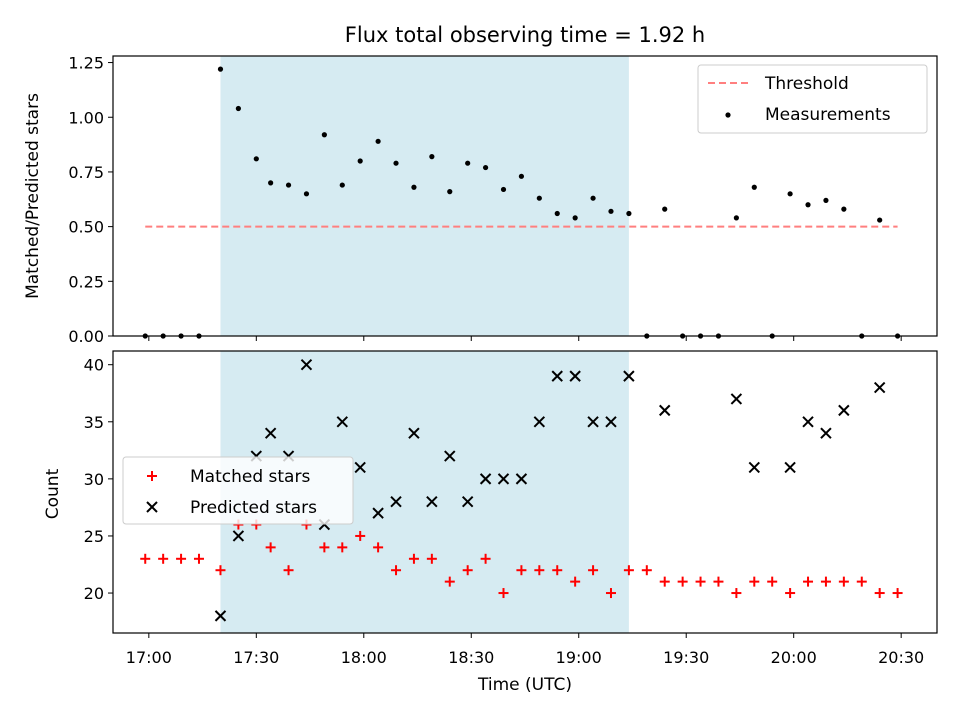 The image size is (960, 720). Describe the element at coordinates (53, 493) in the screenshot. I see `bottom-y-axis-label: Count` at that location.